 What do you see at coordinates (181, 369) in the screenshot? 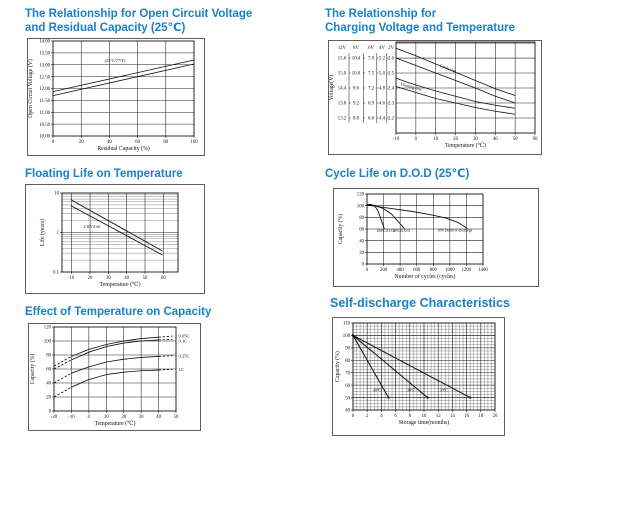
I see `svg-text: 1C` at bounding box center [181, 369].